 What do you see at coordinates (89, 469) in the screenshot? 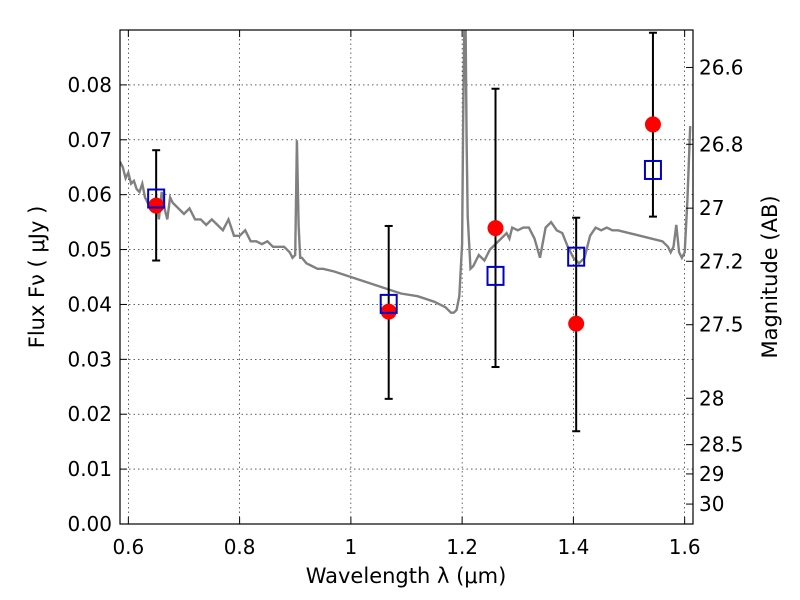
I see `y-tick-label: 0.01` at bounding box center [89, 469].